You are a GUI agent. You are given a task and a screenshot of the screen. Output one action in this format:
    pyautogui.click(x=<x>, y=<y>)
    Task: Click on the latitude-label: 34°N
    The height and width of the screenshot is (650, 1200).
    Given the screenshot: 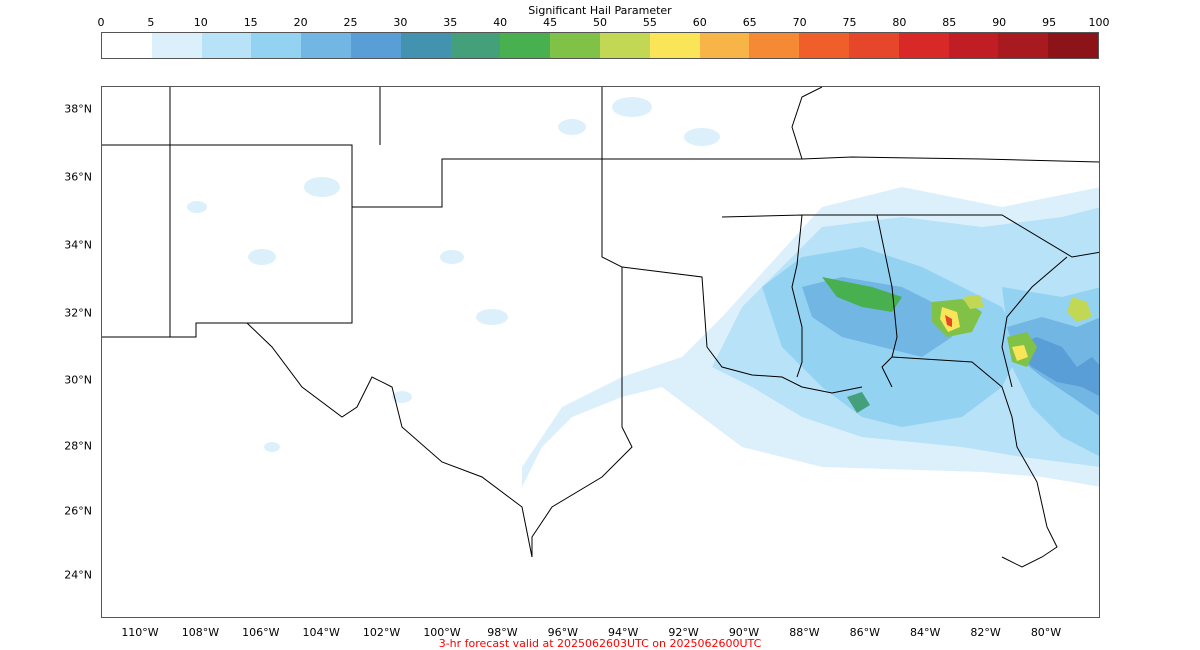 What is the action you would take?
    pyautogui.click(x=78, y=245)
    